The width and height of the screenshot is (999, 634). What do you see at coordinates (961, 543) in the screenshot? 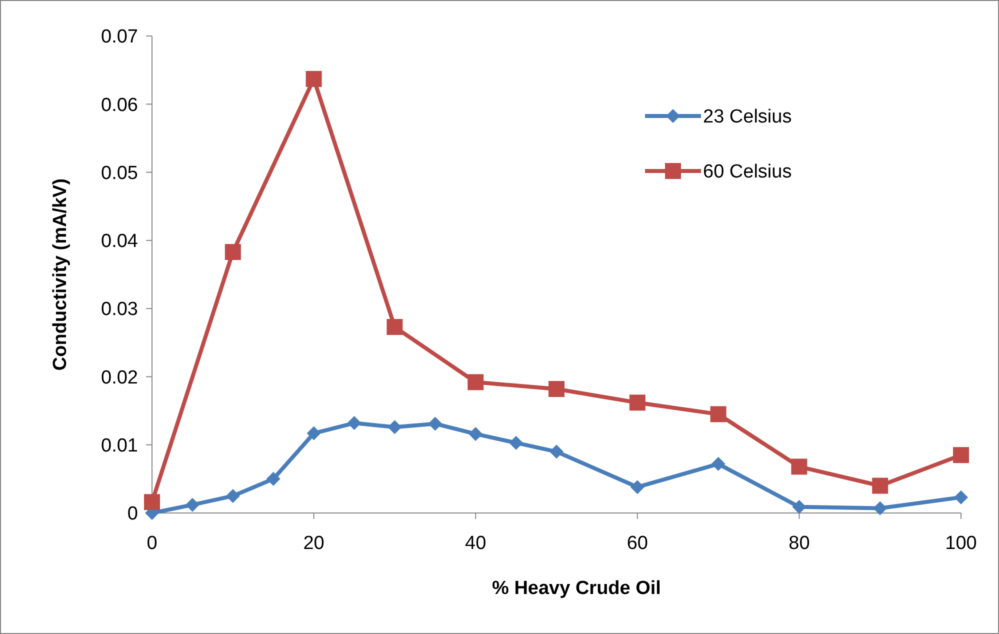
I see `x-tick-label: 100` at bounding box center [961, 543].